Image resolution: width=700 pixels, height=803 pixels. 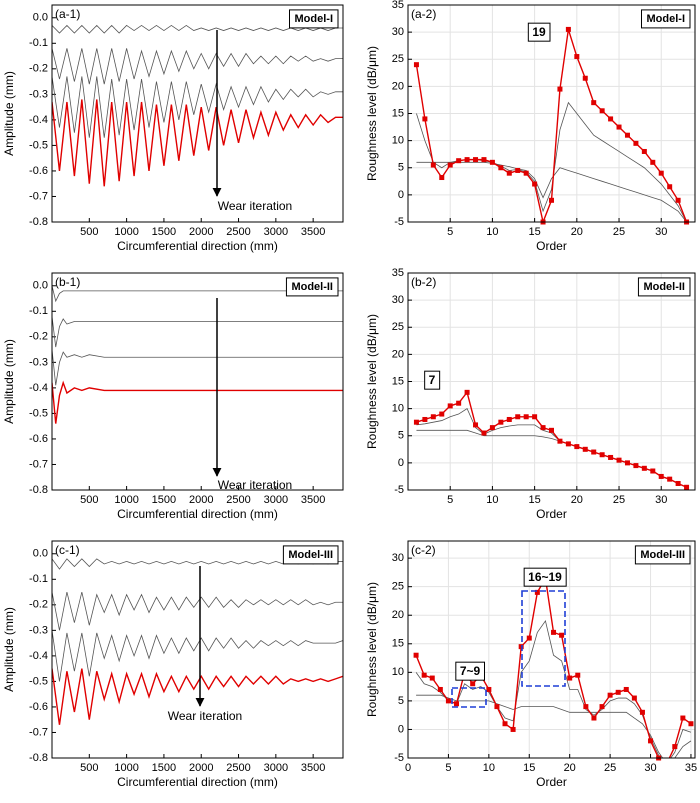 I want to click on x-axis-label: Order, so click(x=551, y=514).